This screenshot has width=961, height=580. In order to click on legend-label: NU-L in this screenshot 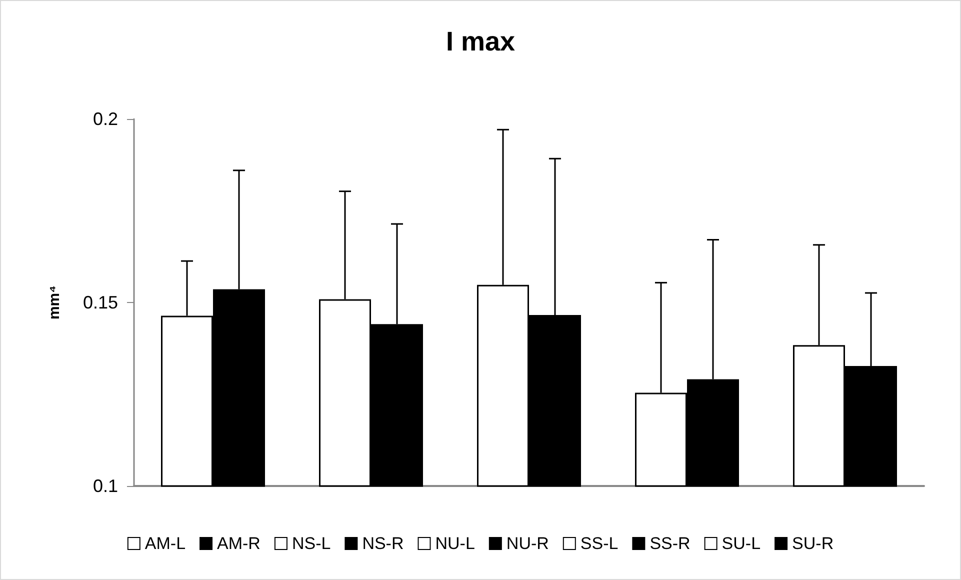, I will do `click(455, 543)`.